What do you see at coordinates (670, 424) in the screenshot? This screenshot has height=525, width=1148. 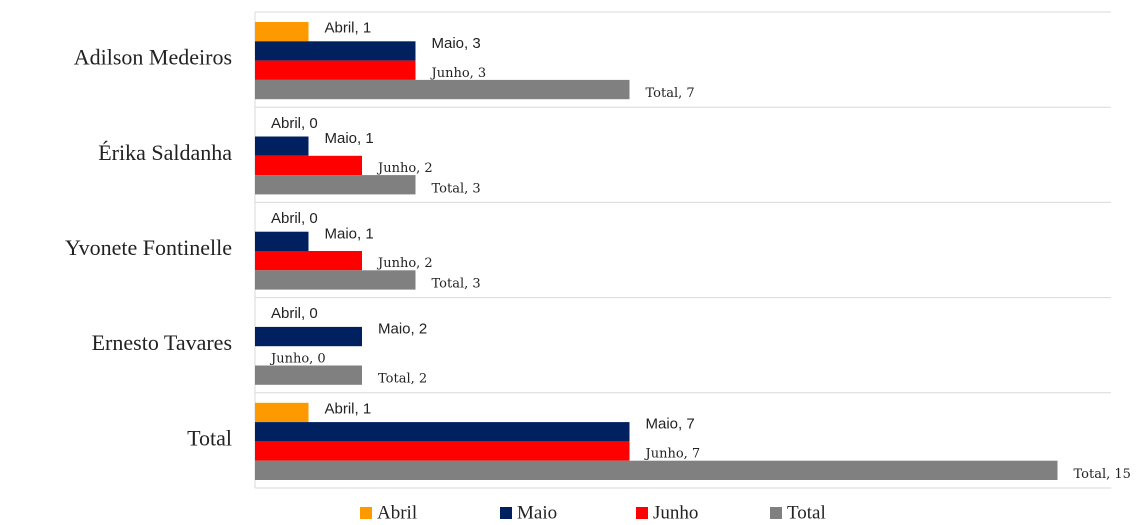 I see `data-label: Maio, 7` at bounding box center [670, 424].